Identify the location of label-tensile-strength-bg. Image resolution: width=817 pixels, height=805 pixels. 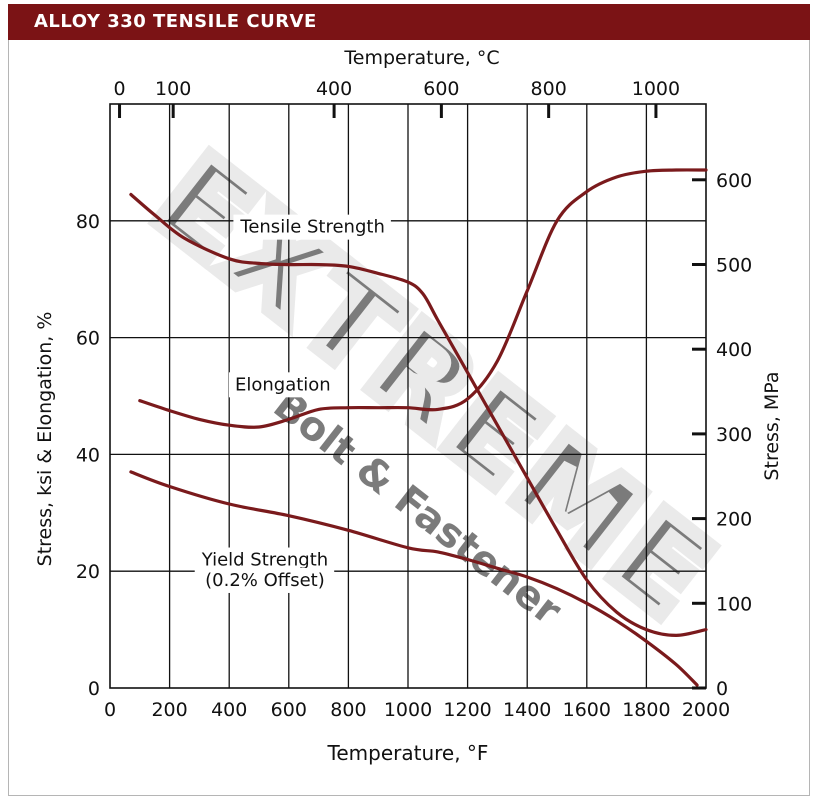
(312, 227).